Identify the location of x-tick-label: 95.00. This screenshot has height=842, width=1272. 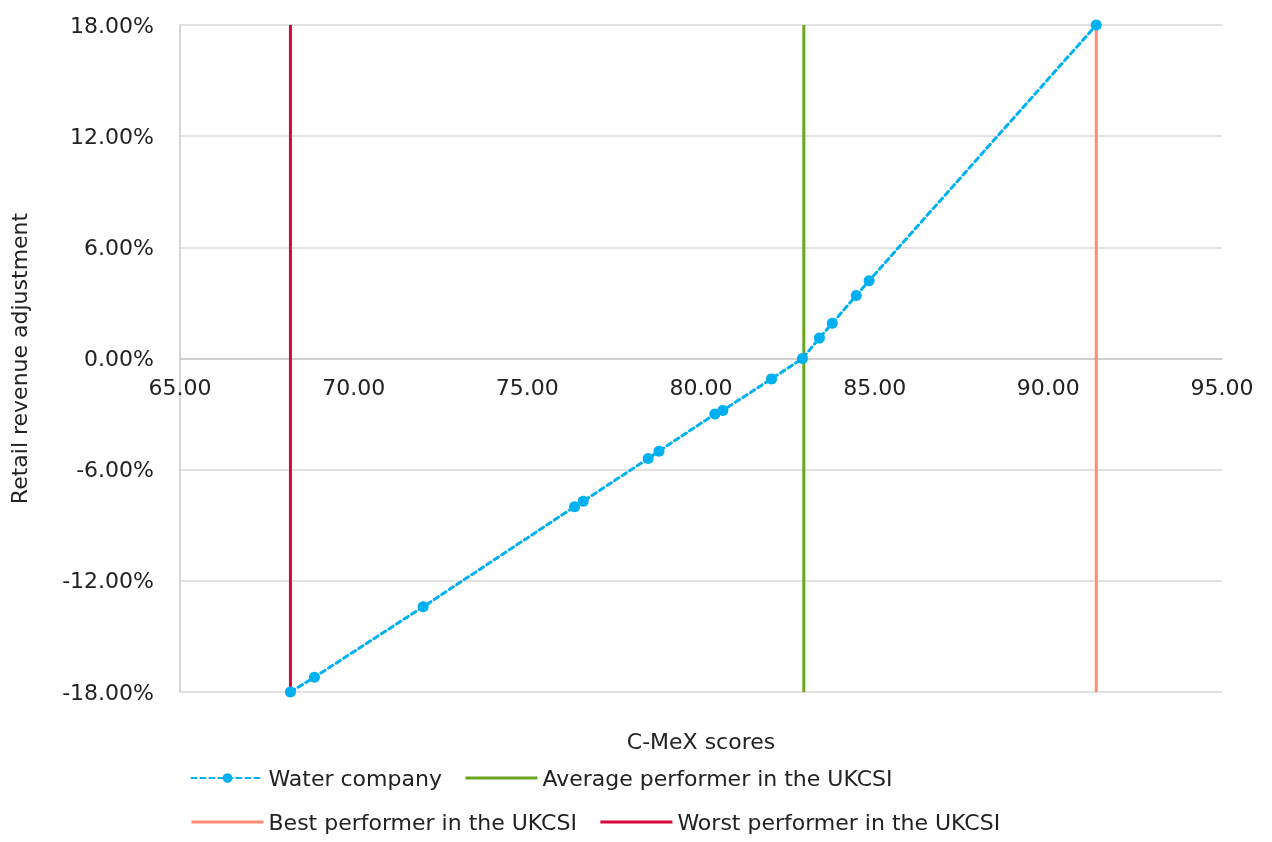
(1222, 387).